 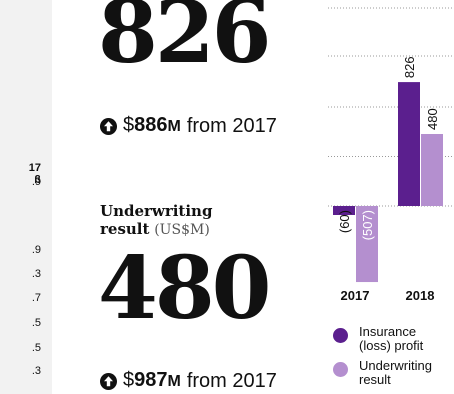 I want to click on insurance-change-amount: $886M, so click(x=152, y=126).